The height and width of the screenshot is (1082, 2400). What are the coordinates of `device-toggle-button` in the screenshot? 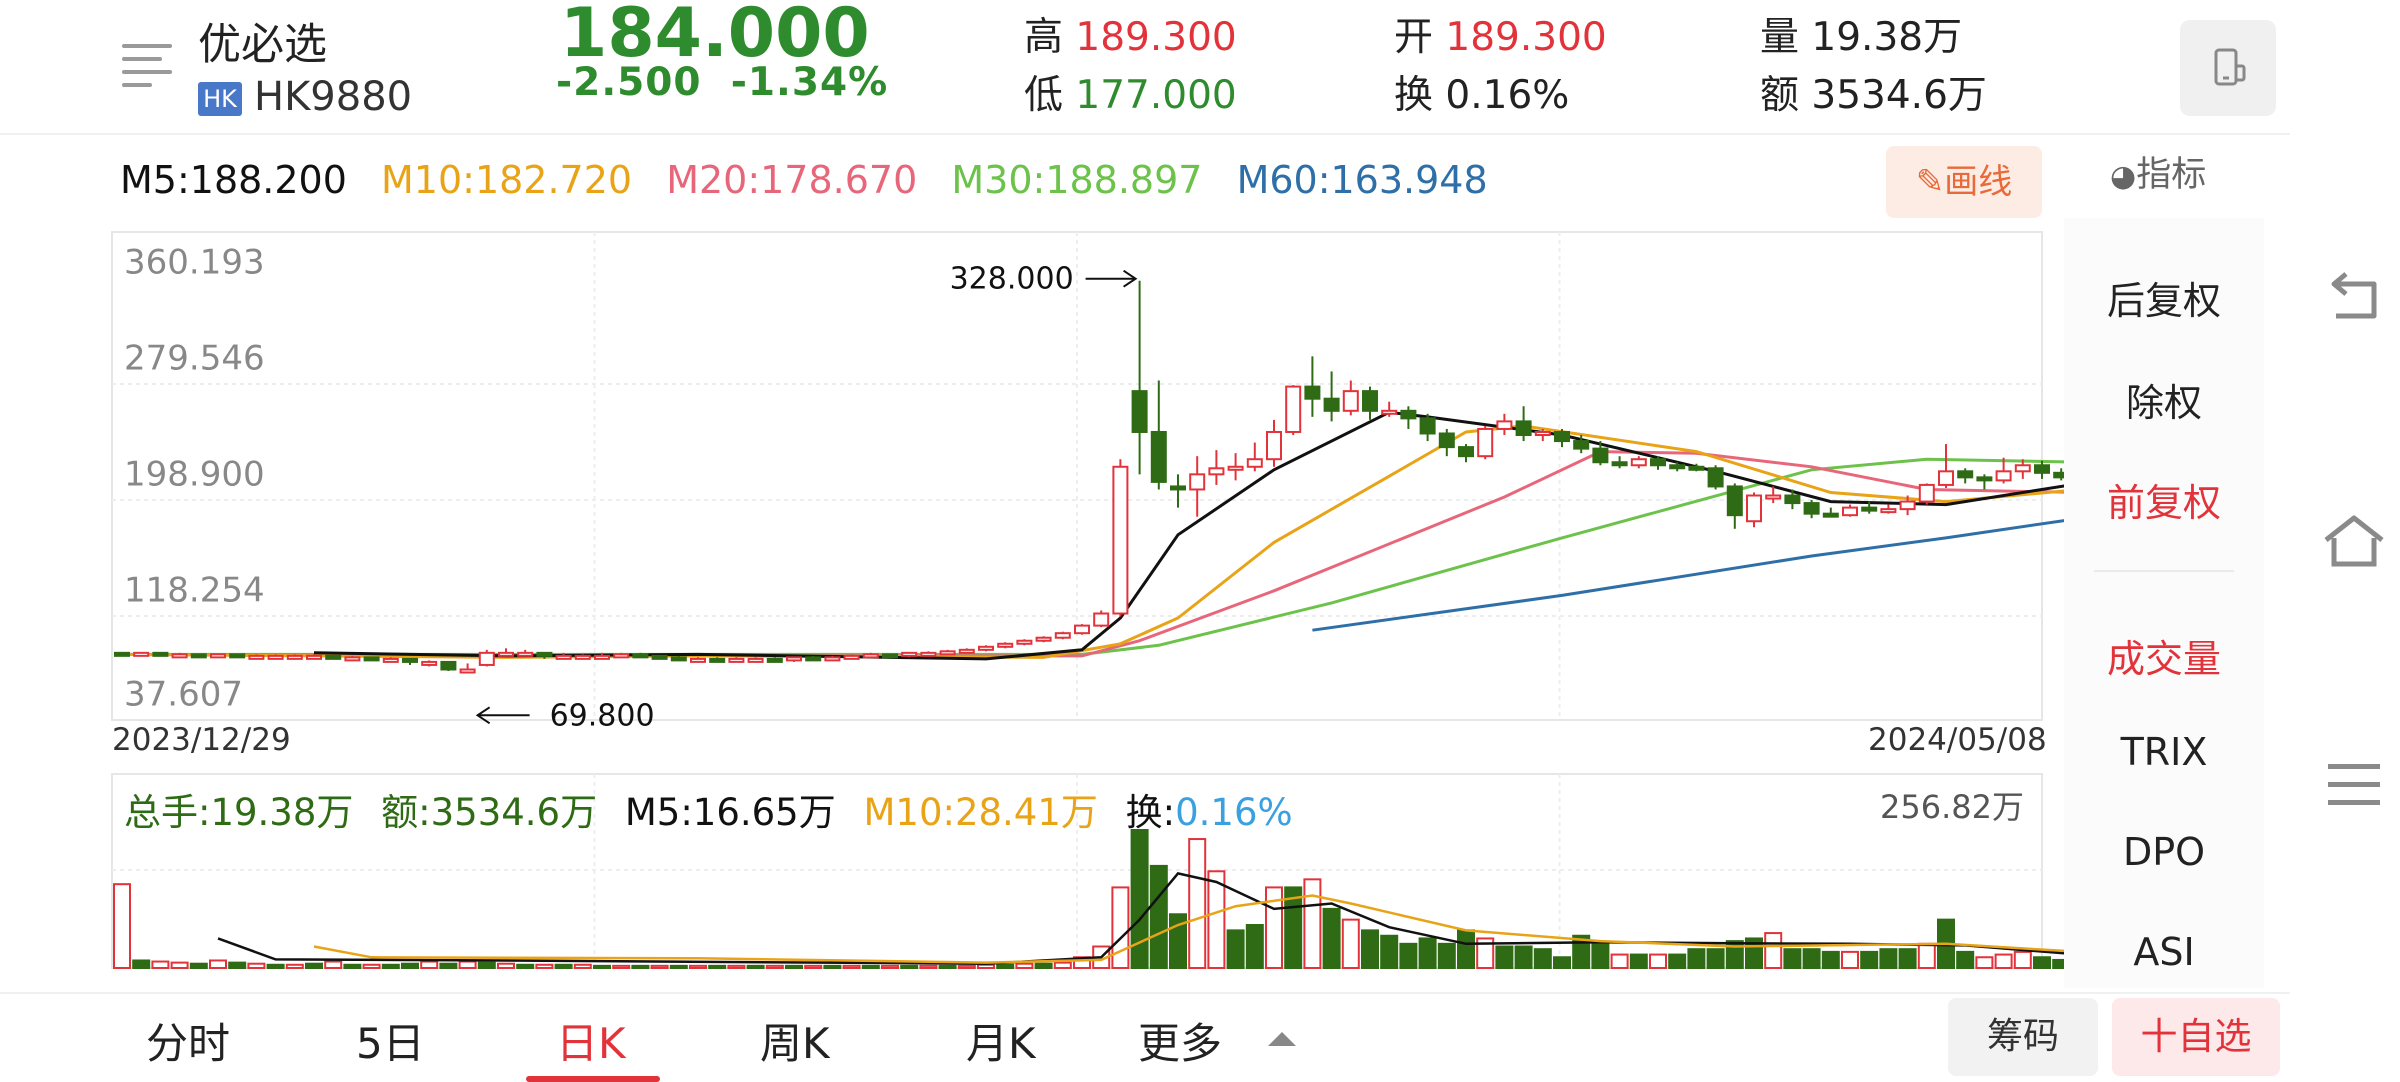 It's located at (2228, 68).